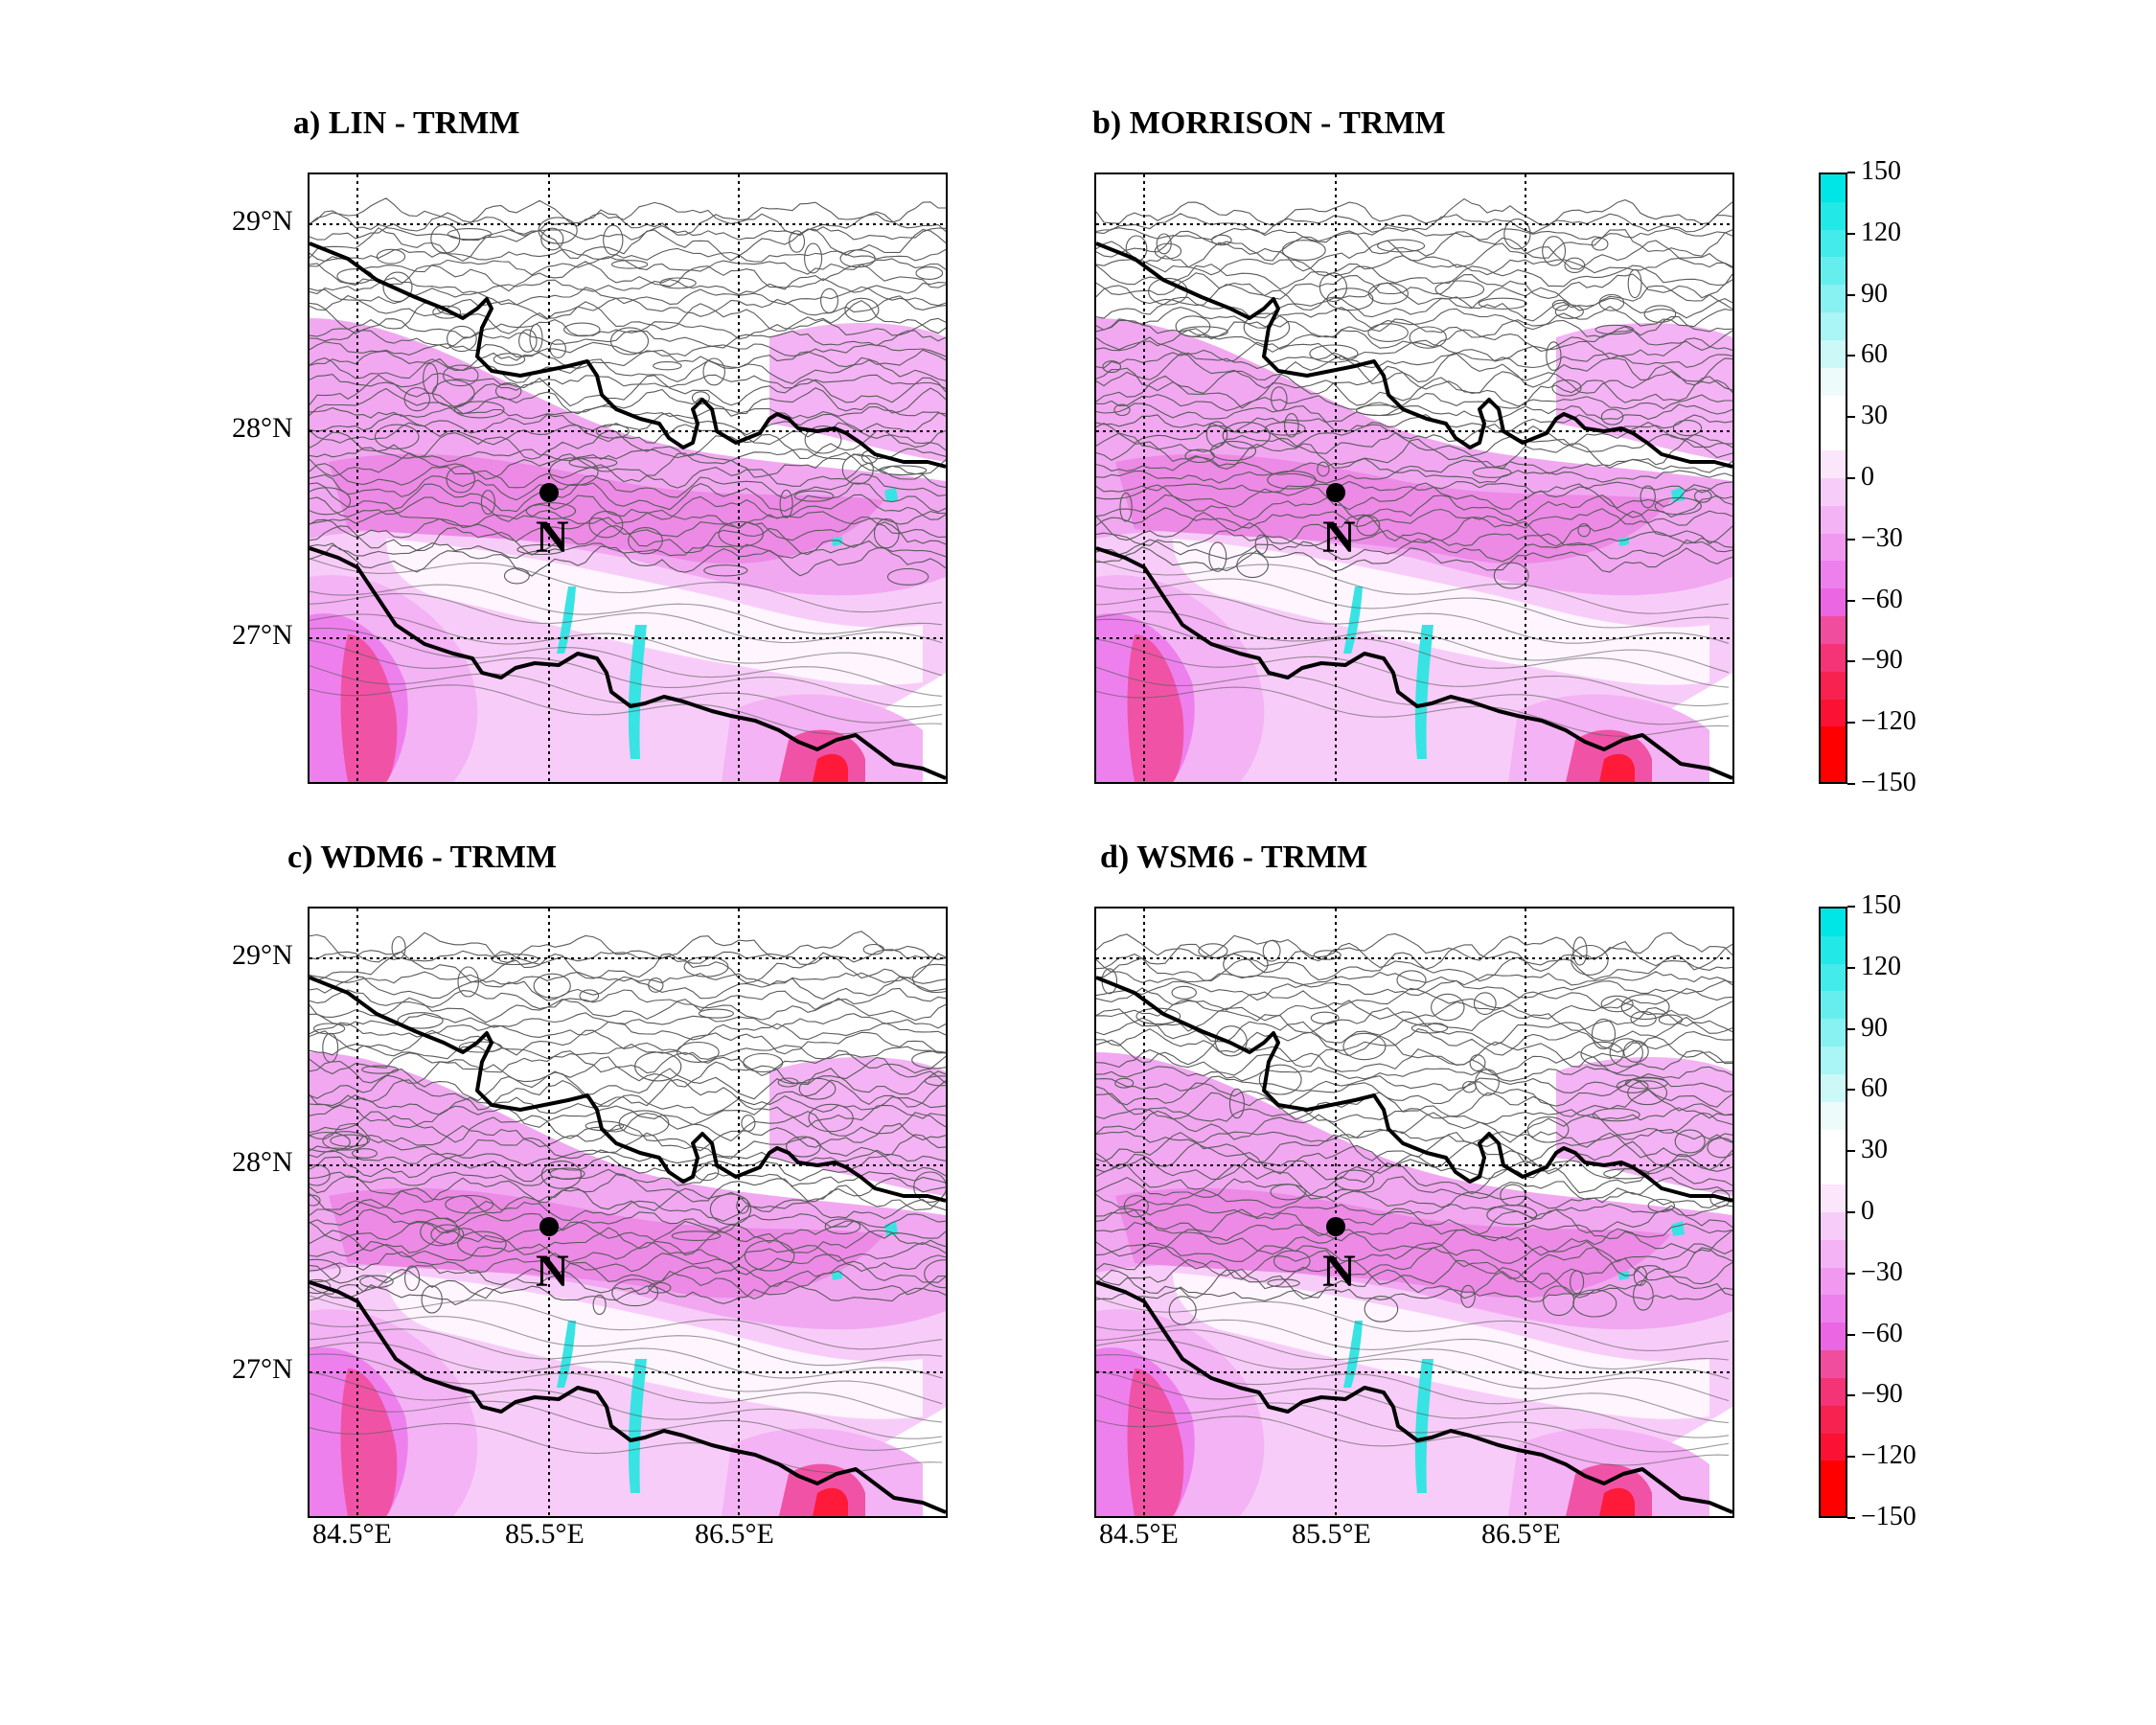 The height and width of the screenshot is (1725, 2156). I want to click on colorbar-tick-label: −90, so click(1882, 1394).